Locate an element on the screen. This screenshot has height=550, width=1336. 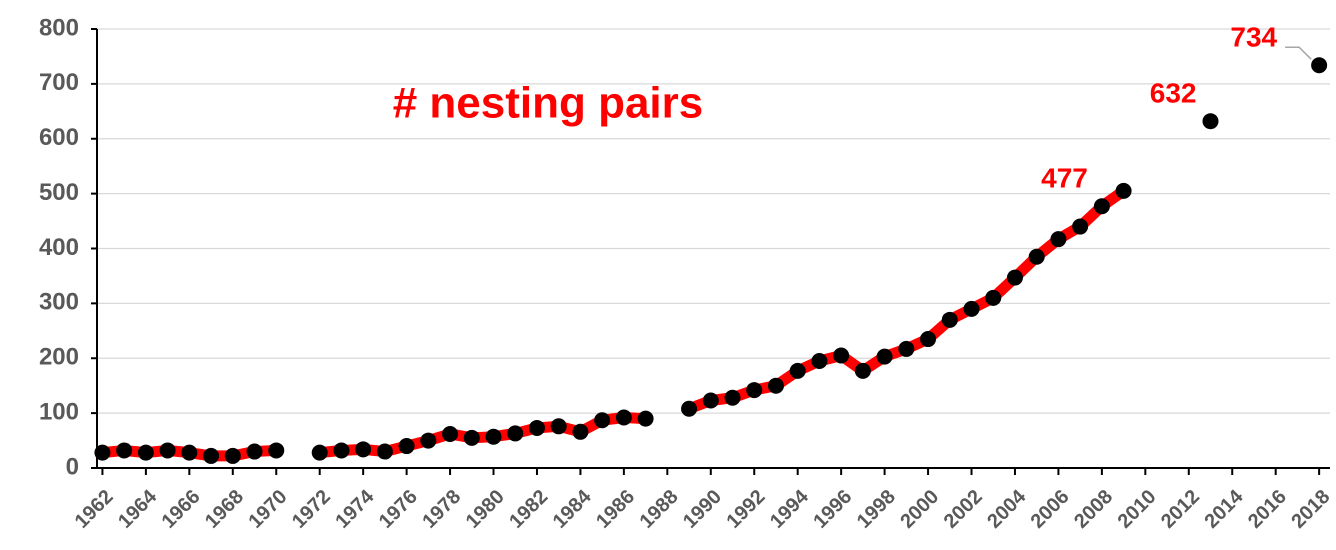
x-tick-label: 2006 is located at coordinates (1050, 509).